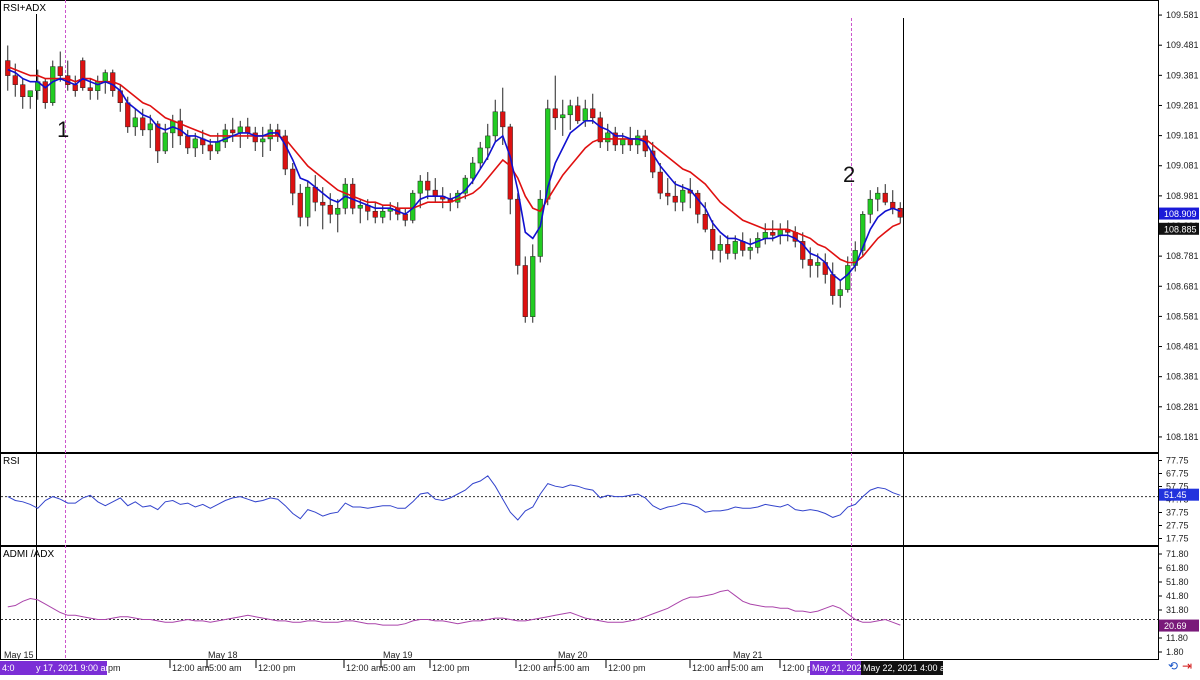 This screenshot has height=680, width=1200. I want to click on adx-y-tick-label: 51.80, so click(1177, 582).